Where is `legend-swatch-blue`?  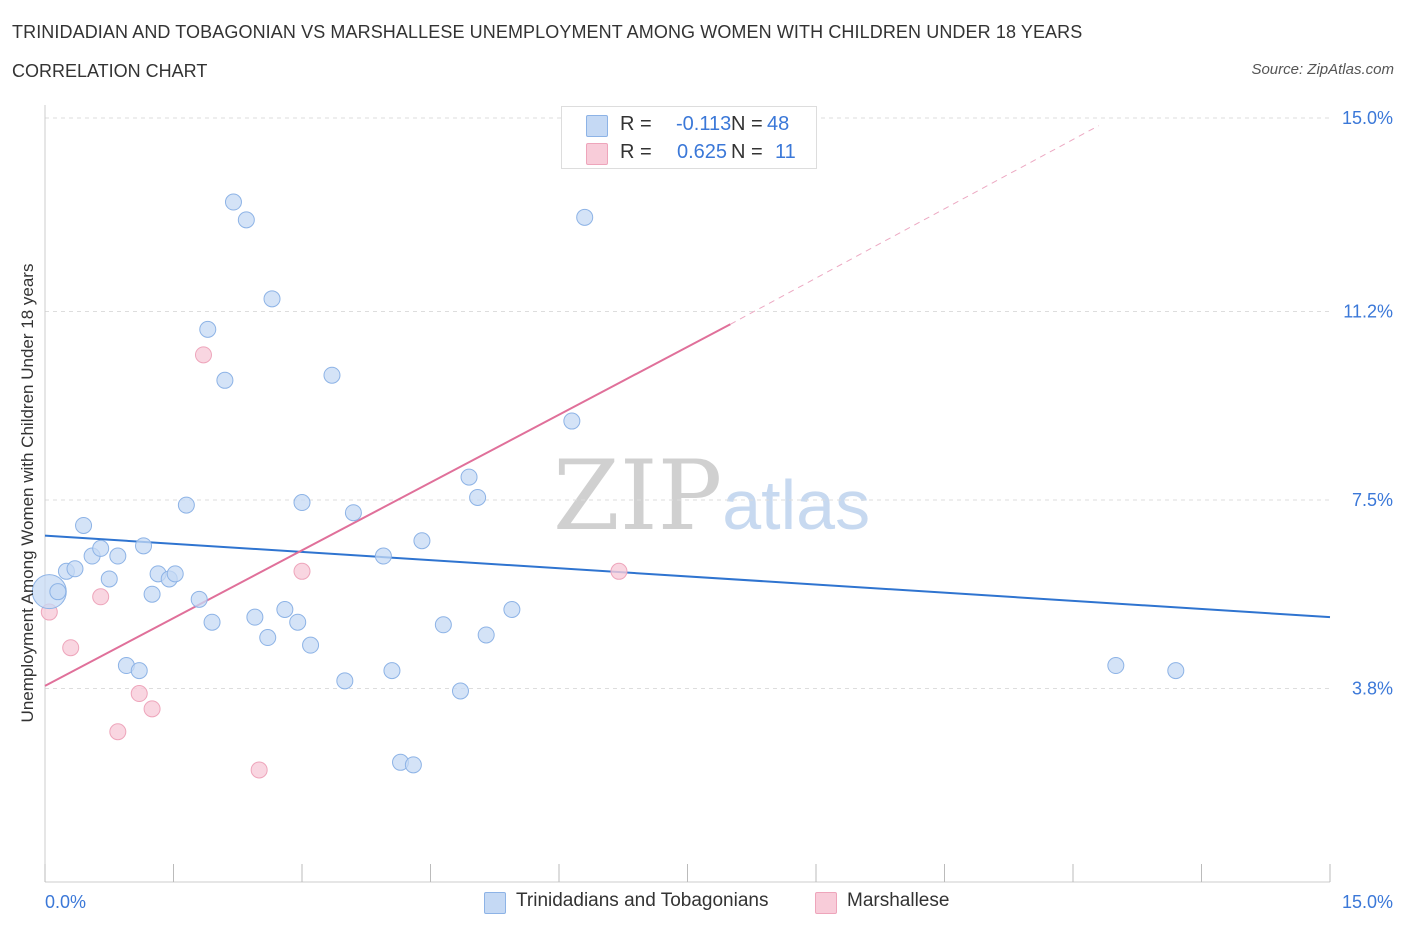
legend-swatch-blue is located at coordinates (597, 126).